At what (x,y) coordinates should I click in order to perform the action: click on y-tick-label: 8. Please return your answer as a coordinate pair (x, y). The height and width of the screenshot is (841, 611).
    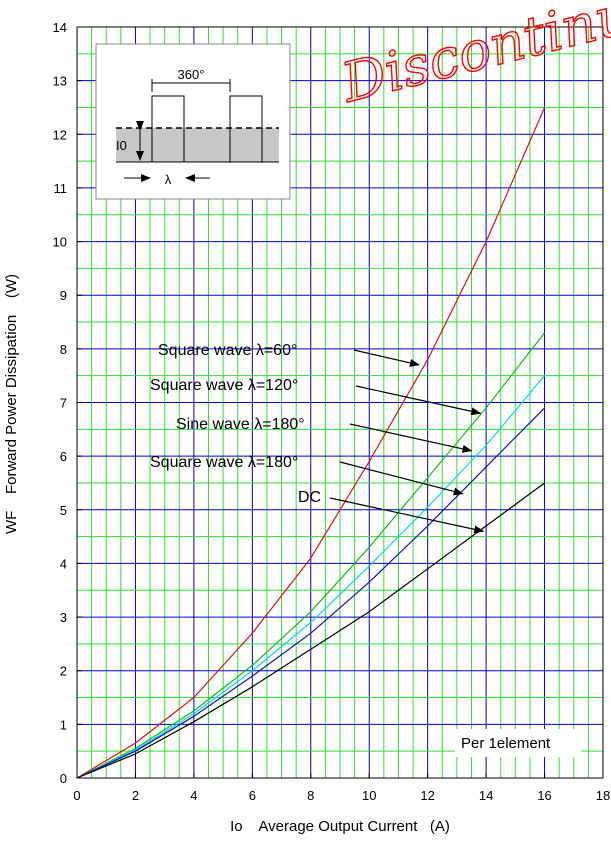
    Looking at the image, I should click on (63, 349).